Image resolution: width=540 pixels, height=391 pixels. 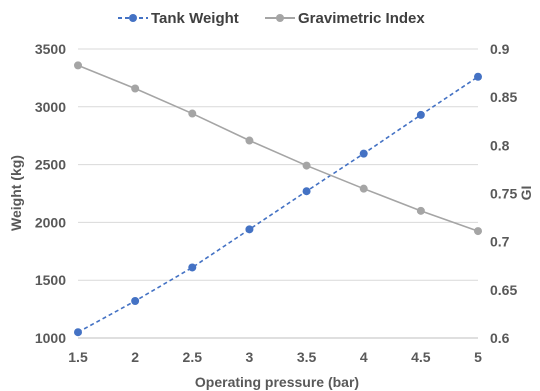 I want to click on legend-item-gravimetric-index: Gravimetric Index, so click(x=345, y=18).